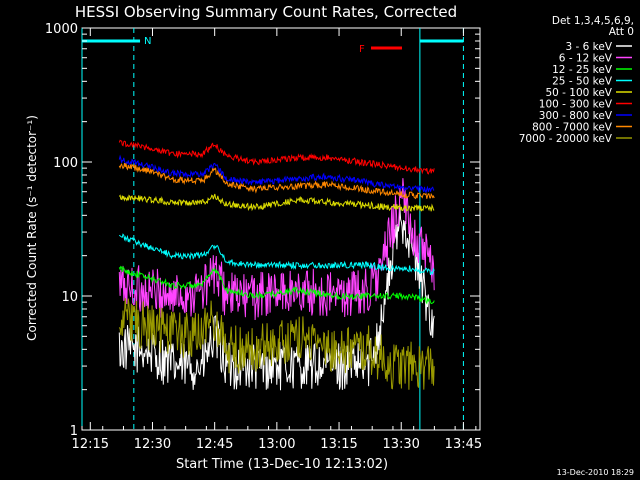 The height and width of the screenshot is (480, 640). I want to click on night-flag-label: N, so click(147, 41).